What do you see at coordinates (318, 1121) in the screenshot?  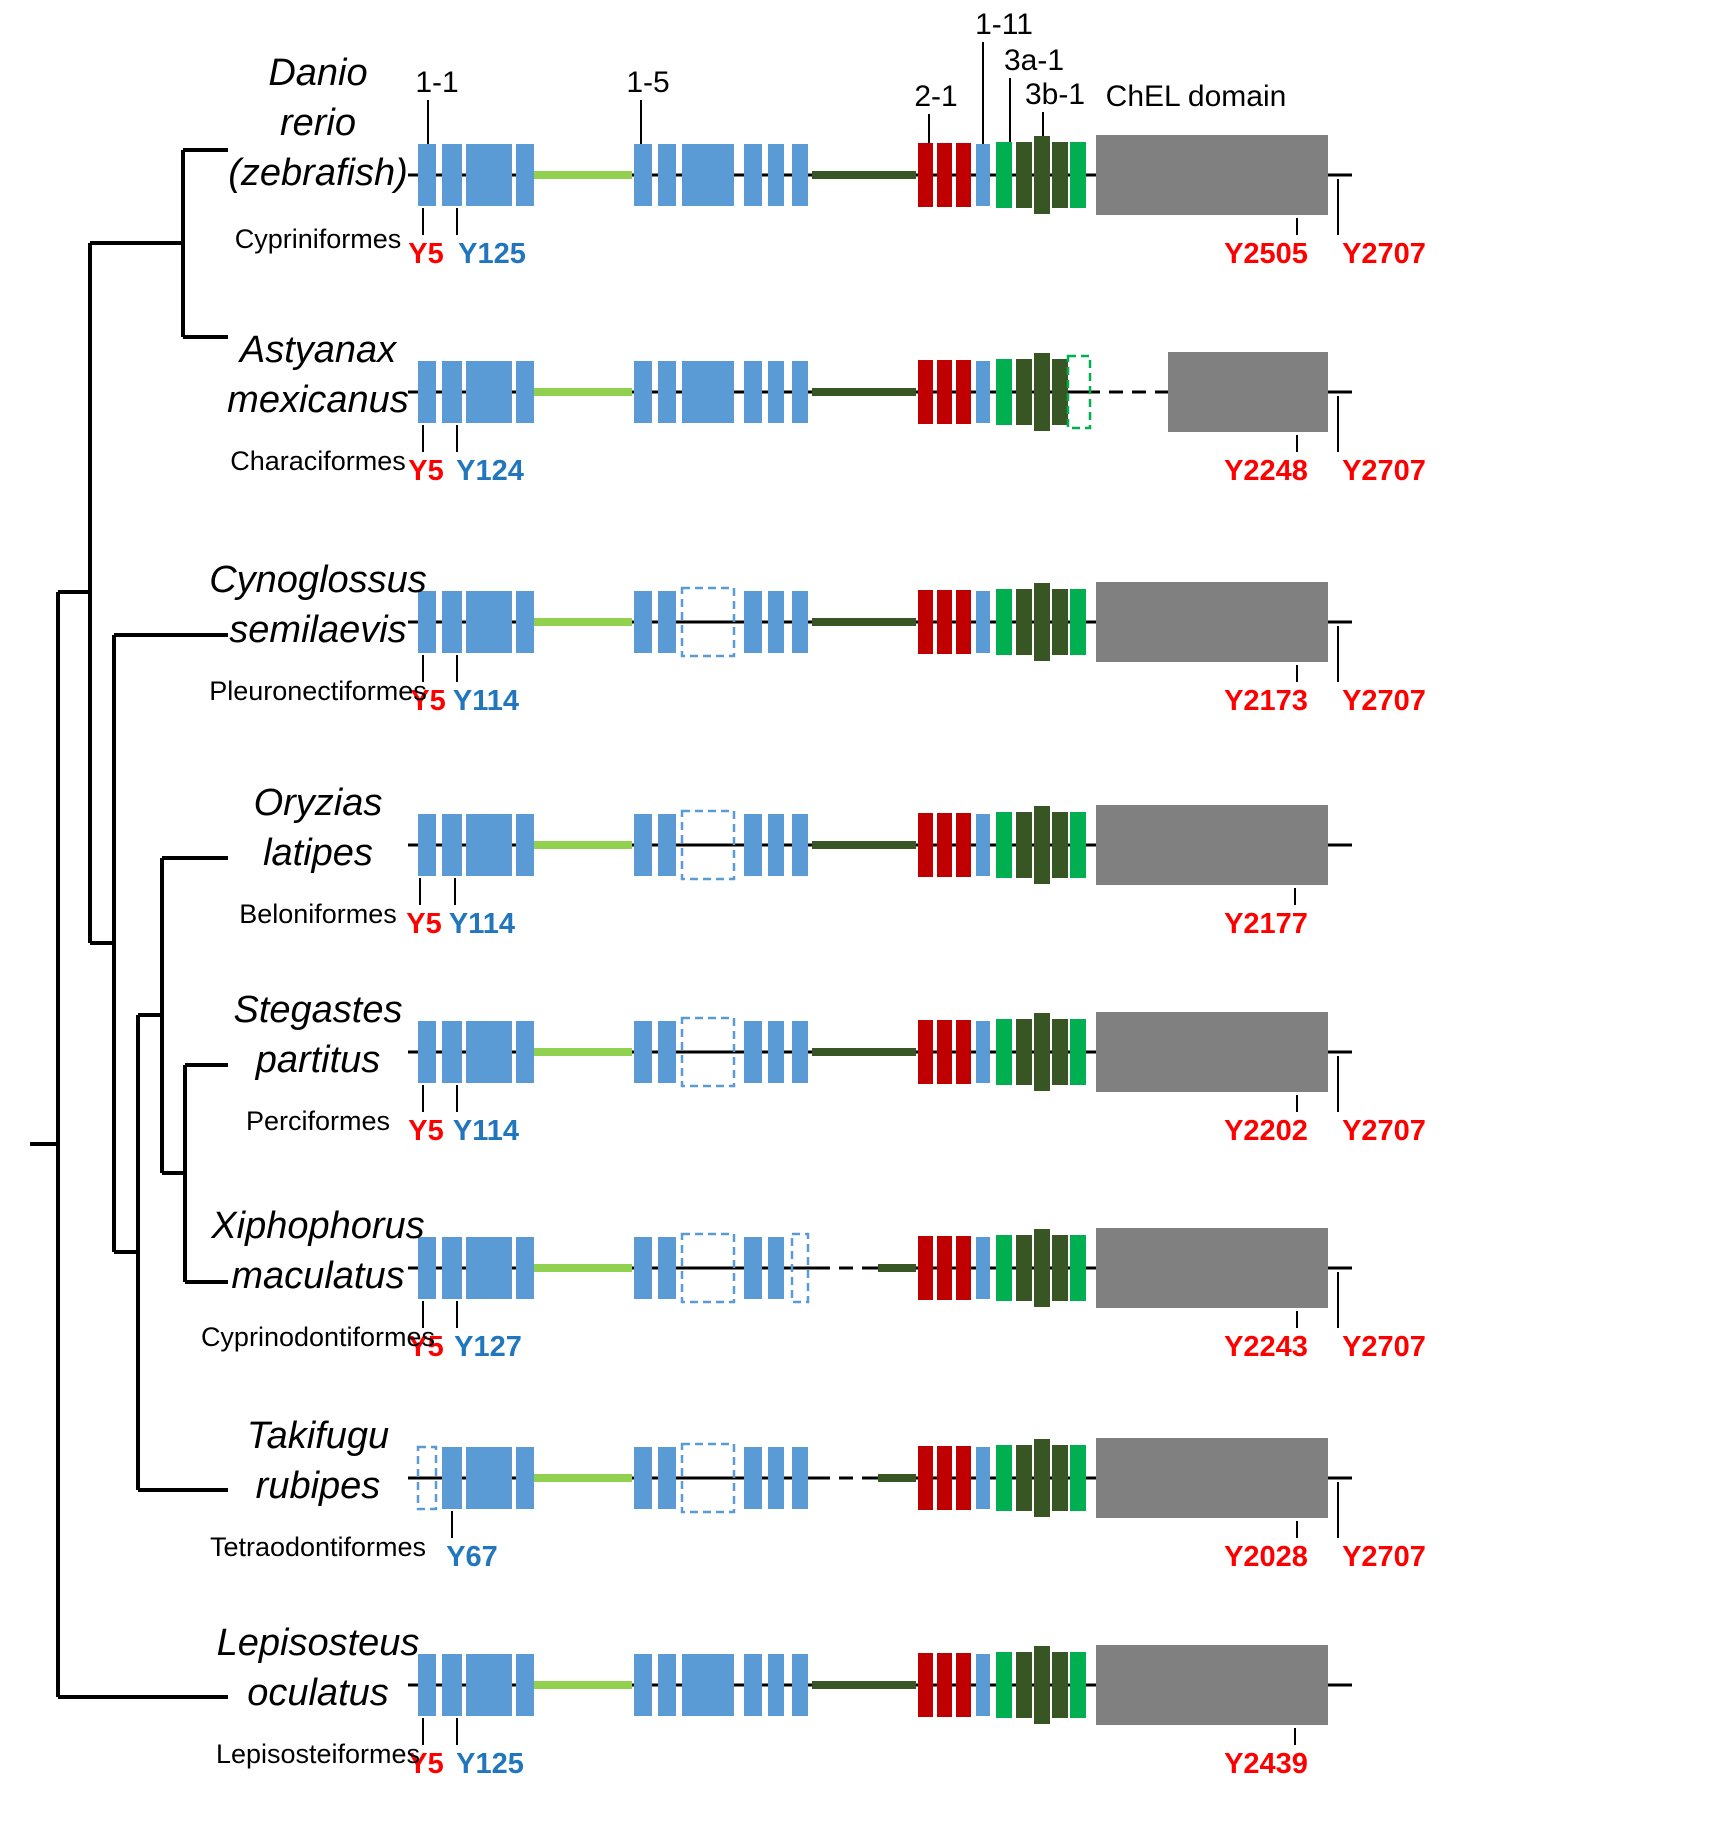 I see `order-name: Perciformes` at bounding box center [318, 1121].